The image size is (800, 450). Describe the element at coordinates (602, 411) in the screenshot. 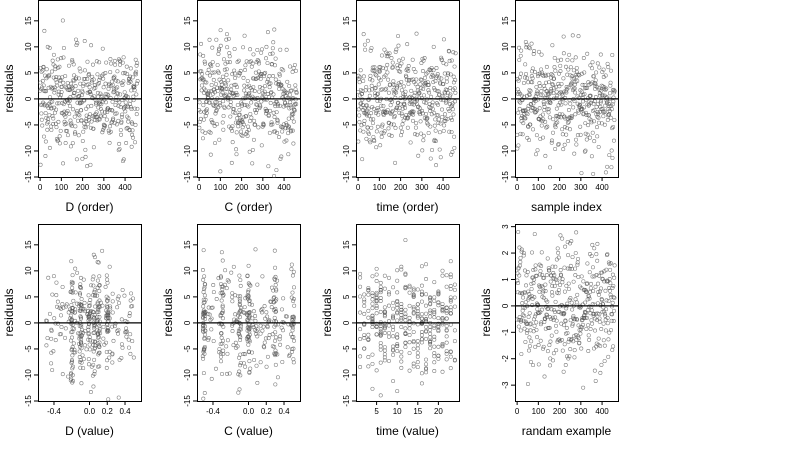

I see `x-tick-label: 400` at that location.